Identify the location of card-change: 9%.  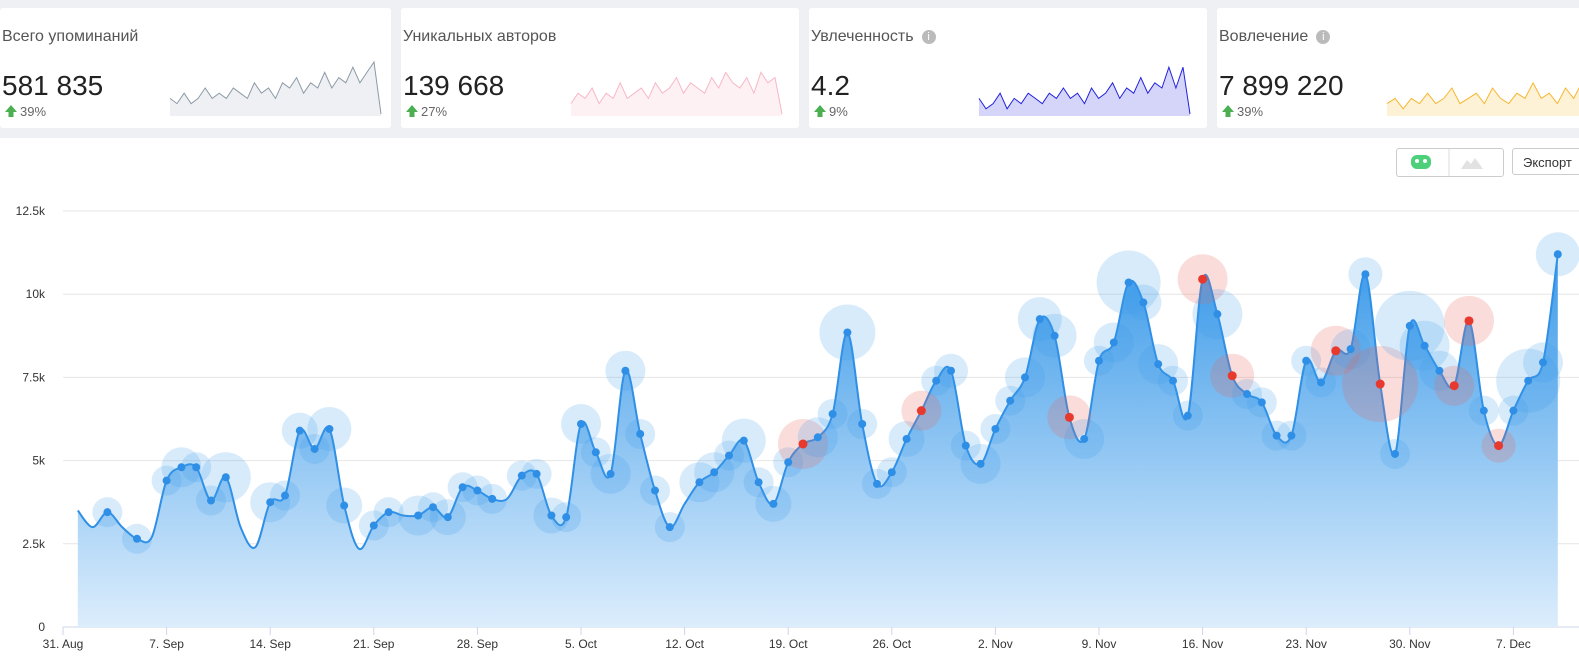
(838, 111).